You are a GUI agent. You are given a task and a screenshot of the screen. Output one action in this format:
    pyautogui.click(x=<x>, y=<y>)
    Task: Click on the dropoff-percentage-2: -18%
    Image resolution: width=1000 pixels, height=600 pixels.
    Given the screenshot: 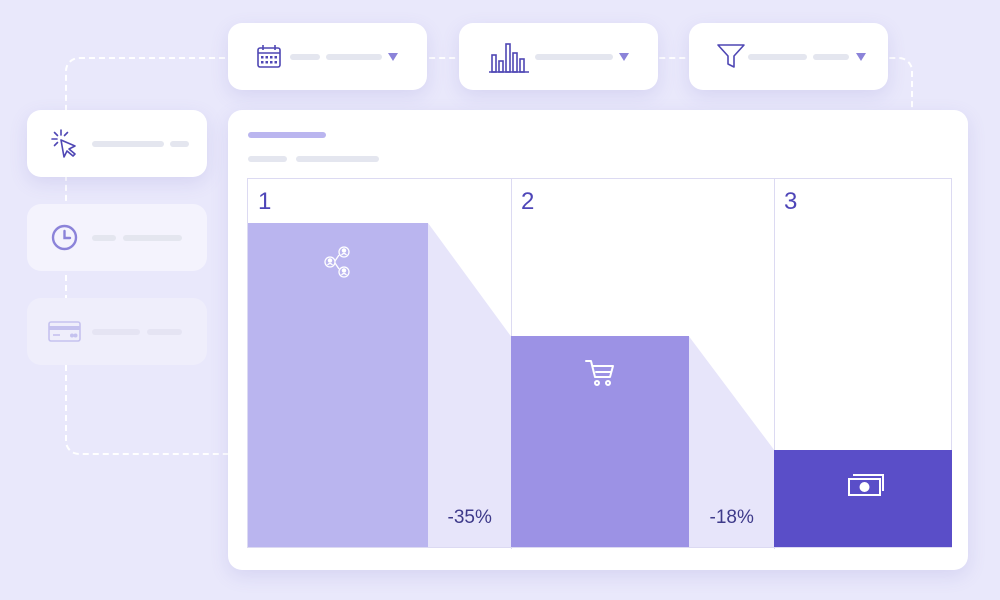 What is the action you would take?
    pyautogui.click(x=731, y=517)
    